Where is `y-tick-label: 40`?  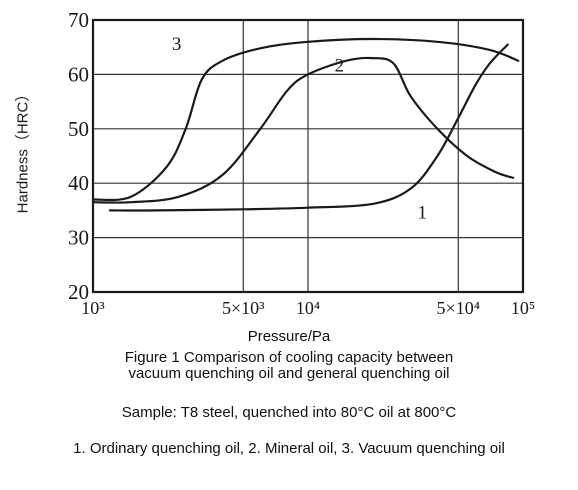
y-tick-label: 40 is located at coordinates (78, 183).